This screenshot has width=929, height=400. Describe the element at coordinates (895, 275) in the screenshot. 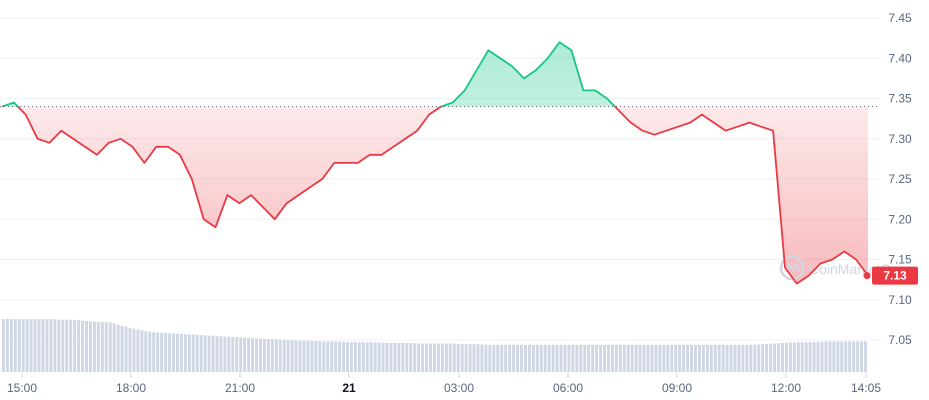

I see `price-badge-bg` at that location.